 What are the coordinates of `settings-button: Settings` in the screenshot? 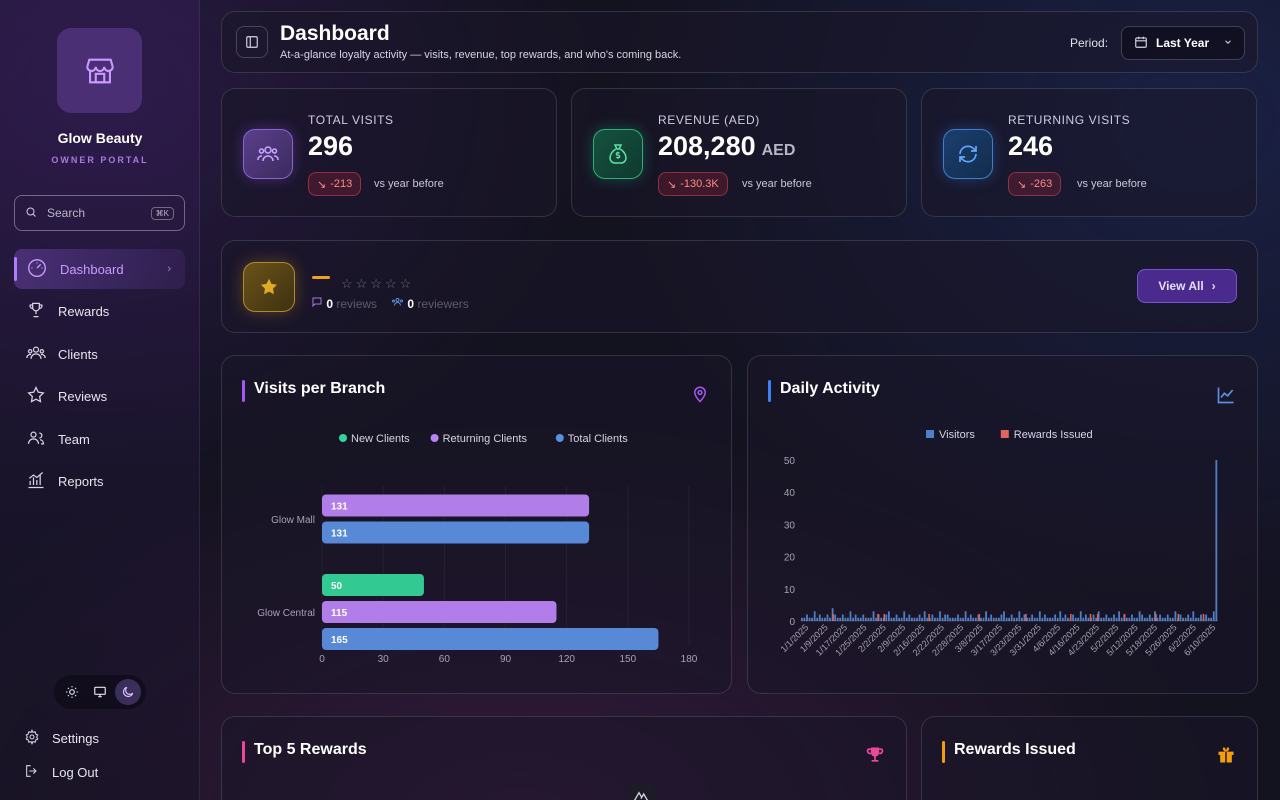 It's located at (61, 738).